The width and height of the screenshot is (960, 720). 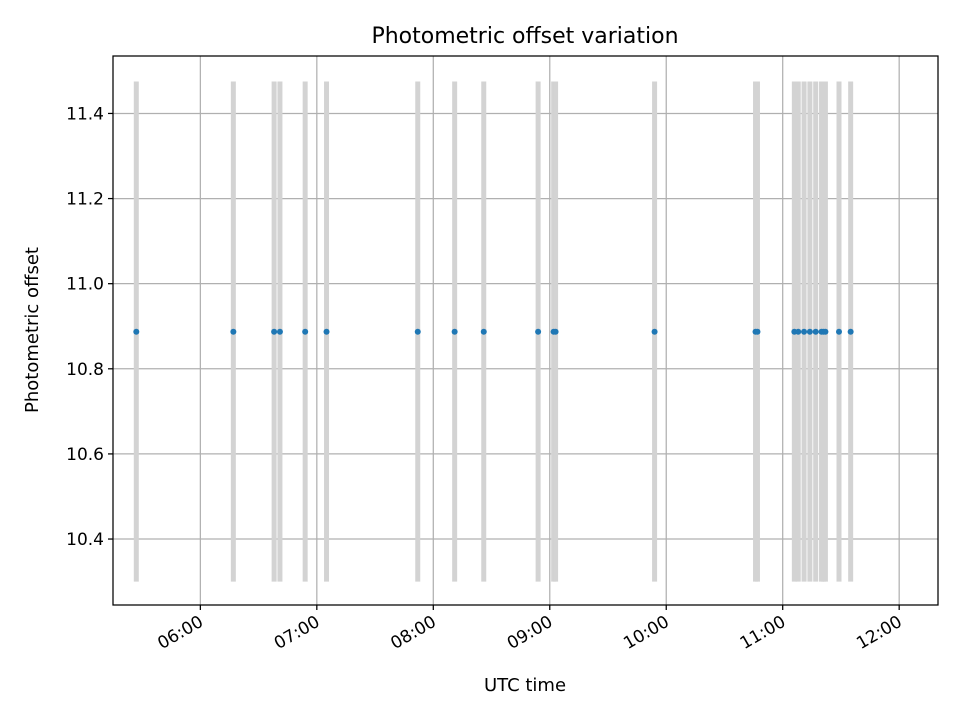 What do you see at coordinates (493, 331) in the screenshot?
I see `point-layer` at bounding box center [493, 331].